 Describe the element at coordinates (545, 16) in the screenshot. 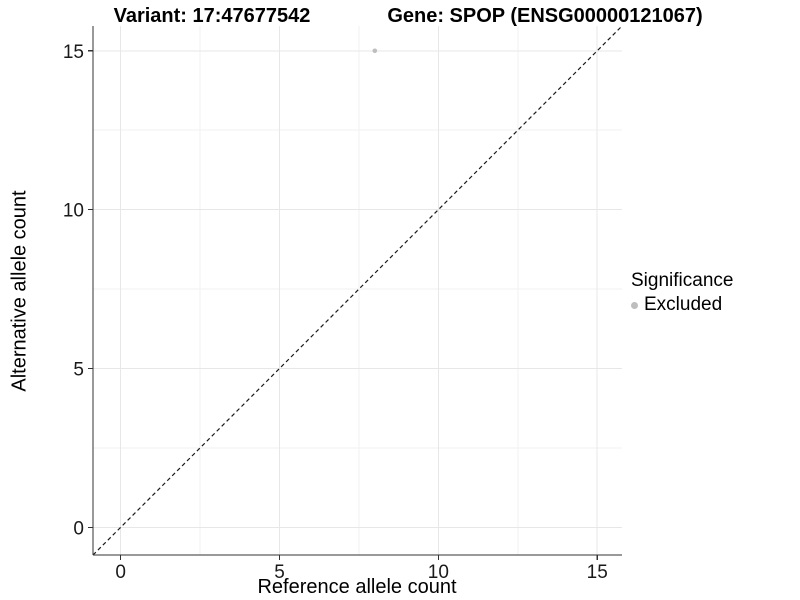

I see `plot-title-gene: Gene: SPOP (ENSG00000121067)` at that location.